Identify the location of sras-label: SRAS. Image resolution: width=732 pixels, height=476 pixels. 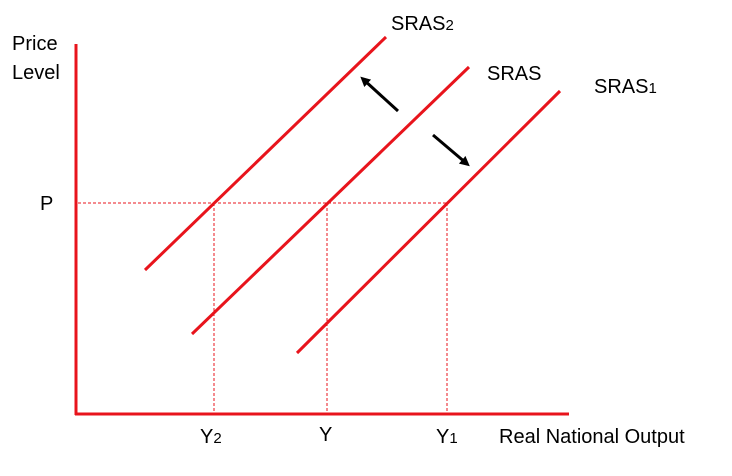
(514, 74).